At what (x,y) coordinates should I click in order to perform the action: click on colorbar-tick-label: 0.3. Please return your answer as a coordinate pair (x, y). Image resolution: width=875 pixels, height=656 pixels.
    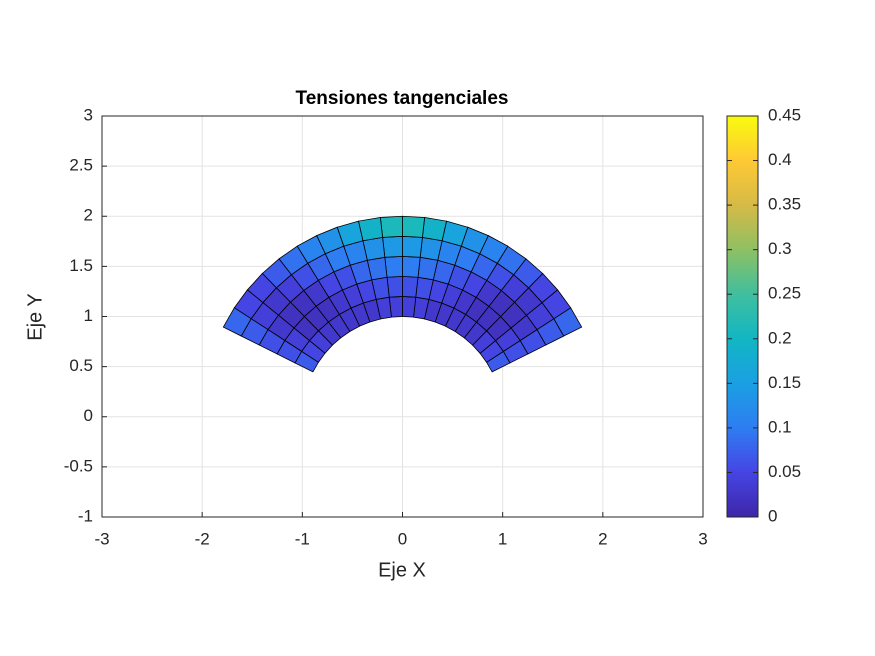
    Looking at the image, I should click on (780, 248).